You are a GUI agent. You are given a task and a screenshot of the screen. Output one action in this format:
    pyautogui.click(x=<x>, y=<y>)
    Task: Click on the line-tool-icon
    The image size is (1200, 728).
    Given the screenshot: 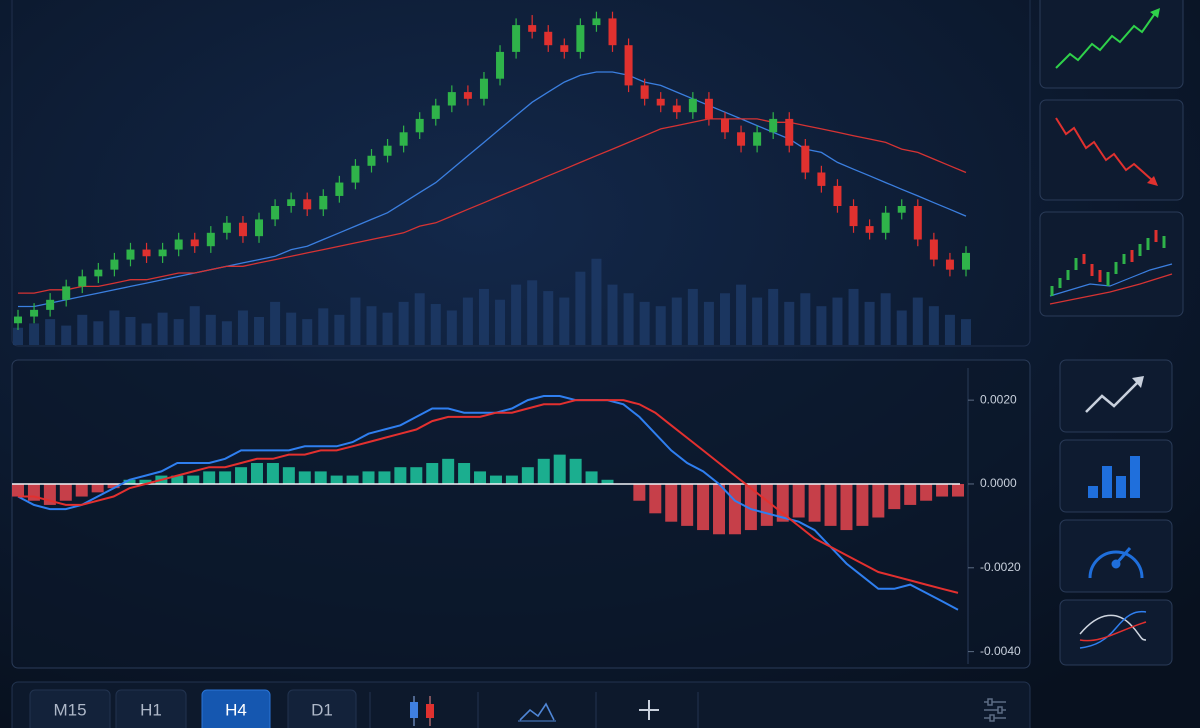 What is the action you would take?
    pyautogui.click(x=1113, y=396)
    